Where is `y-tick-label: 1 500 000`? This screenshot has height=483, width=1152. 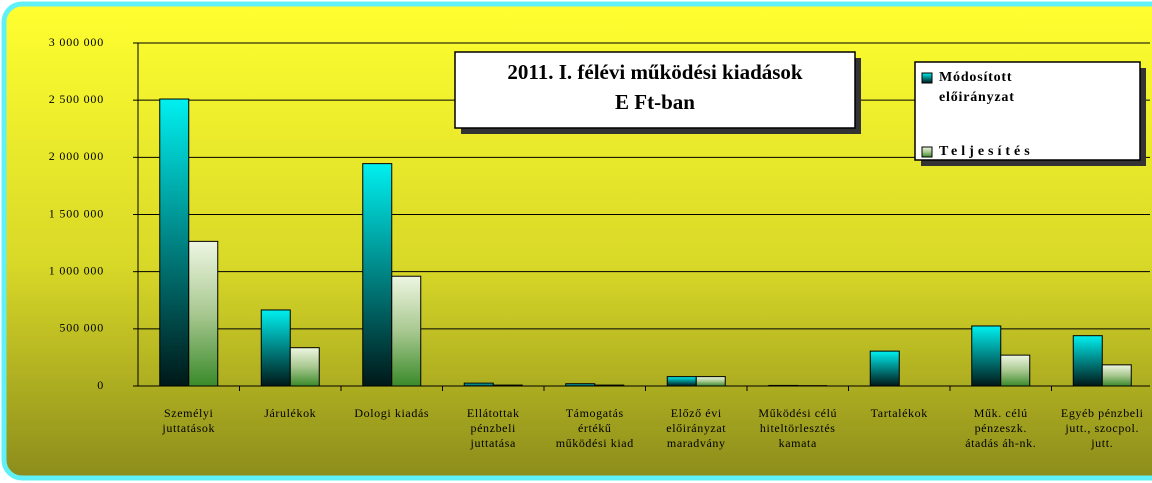 y-tick-label: 1 500 000 is located at coordinates (76, 213).